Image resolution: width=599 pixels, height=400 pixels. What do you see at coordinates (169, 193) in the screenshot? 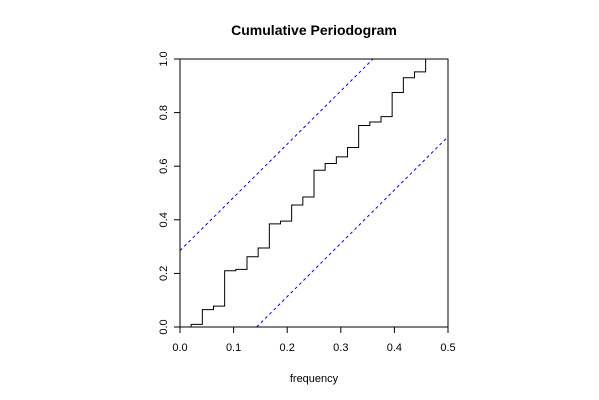
I see `y-axis: 0.0 0.2 0.4 0.6 0.8 1.0` at bounding box center [169, 193].